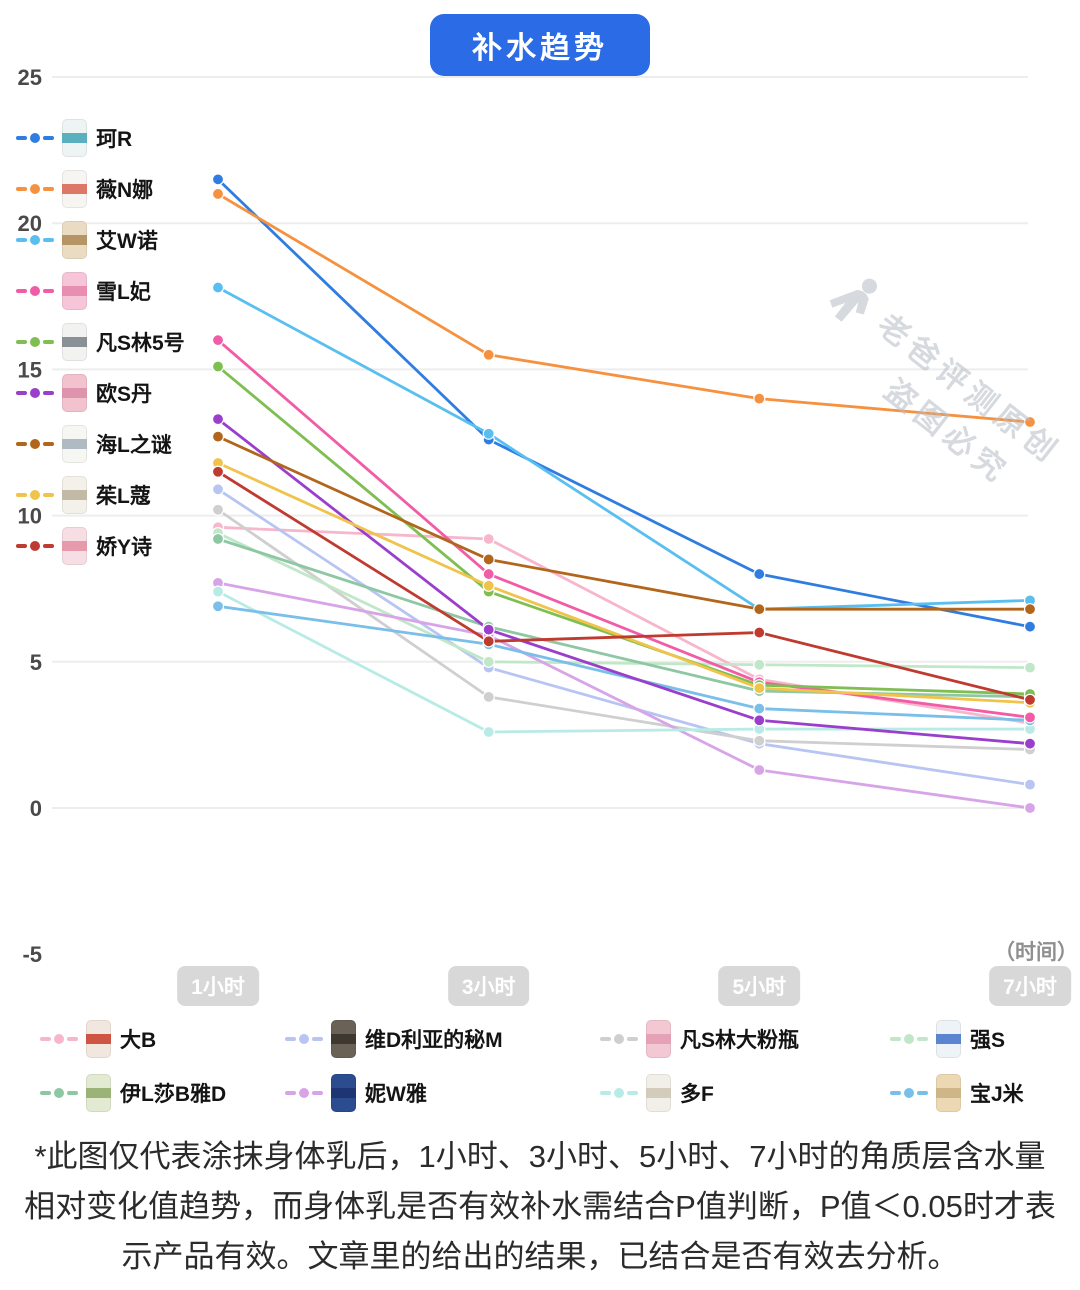  What do you see at coordinates (100, 291) in the screenshot?
I see `legend-item-3: 雪L妃` at bounding box center [100, 291].